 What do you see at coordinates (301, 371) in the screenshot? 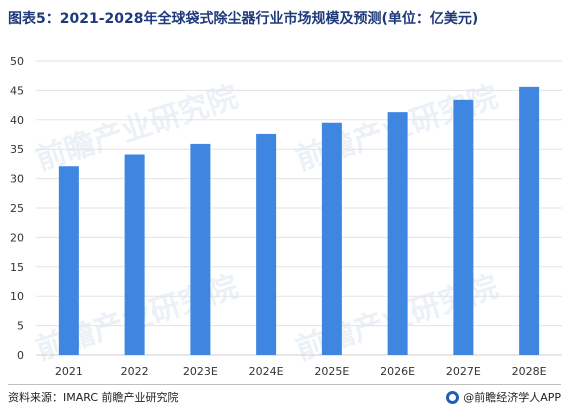
I see `x-axis-ticks: 2021 2022 2023E 2024E 2025E 2026E 2027E 2028E` at bounding box center [301, 371].